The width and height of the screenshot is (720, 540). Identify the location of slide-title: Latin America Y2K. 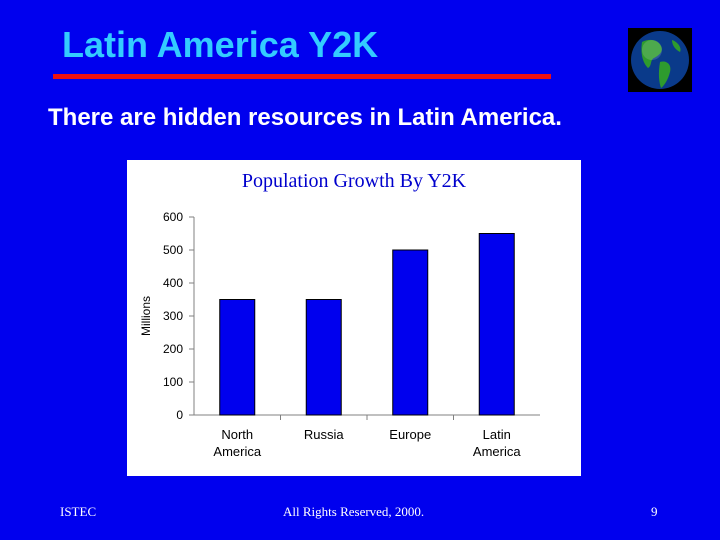
(220, 44).